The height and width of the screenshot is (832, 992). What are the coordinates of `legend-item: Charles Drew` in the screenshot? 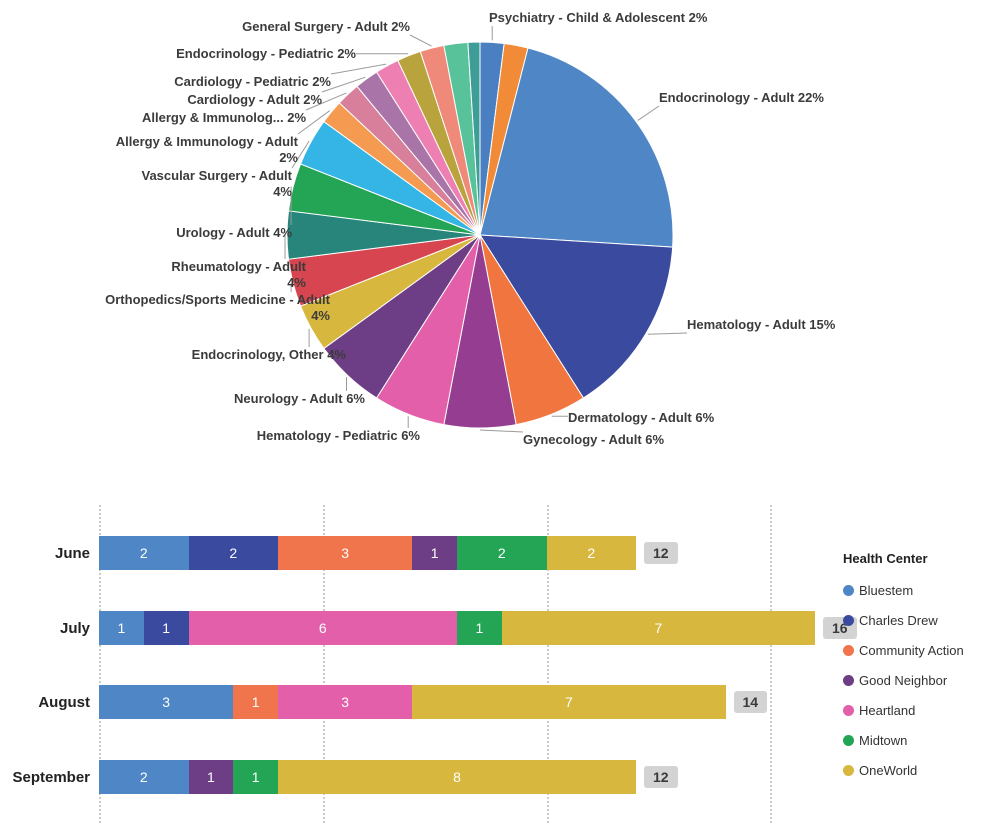 It's located at (903, 620).